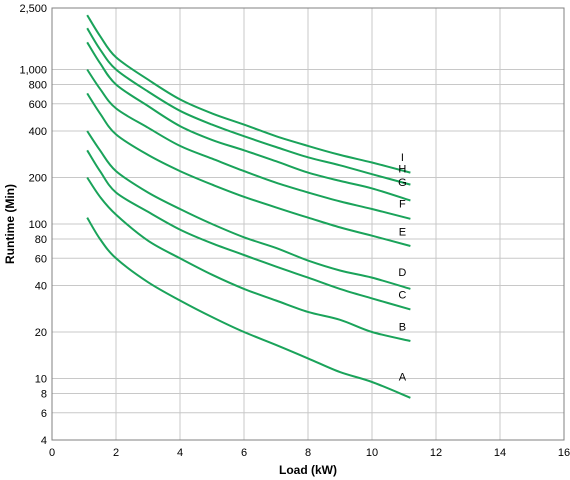 The width and height of the screenshot is (570, 480). Describe the element at coordinates (41, 240) in the screenshot. I see `y-tick-label: 80` at that location.